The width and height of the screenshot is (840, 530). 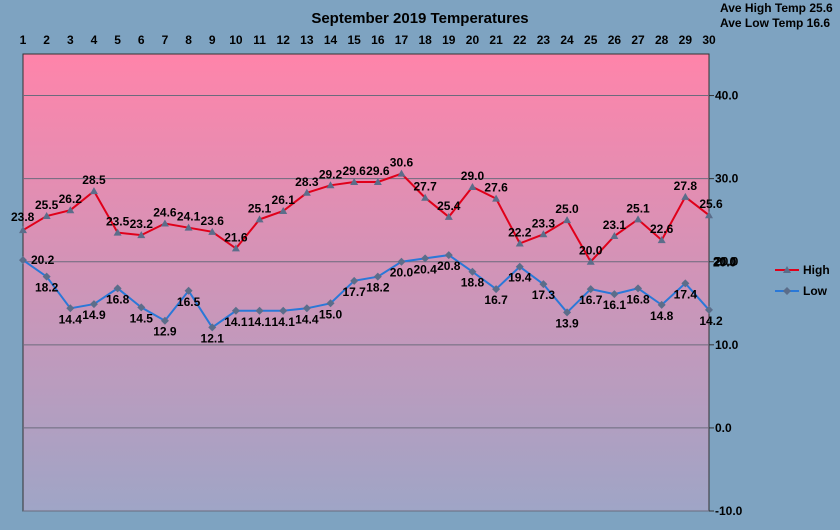 What do you see at coordinates (23, 40) in the screenshot?
I see `x-tick-label: 1` at bounding box center [23, 40].